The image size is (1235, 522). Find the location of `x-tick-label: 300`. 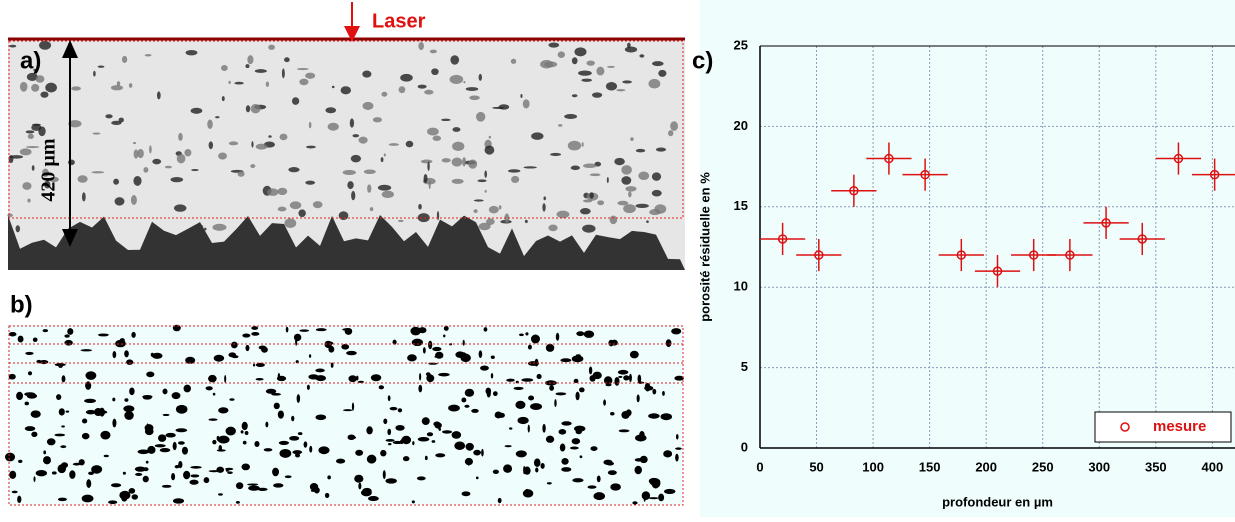

x-tick-label: 300 is located at coordinates (1099, 466).